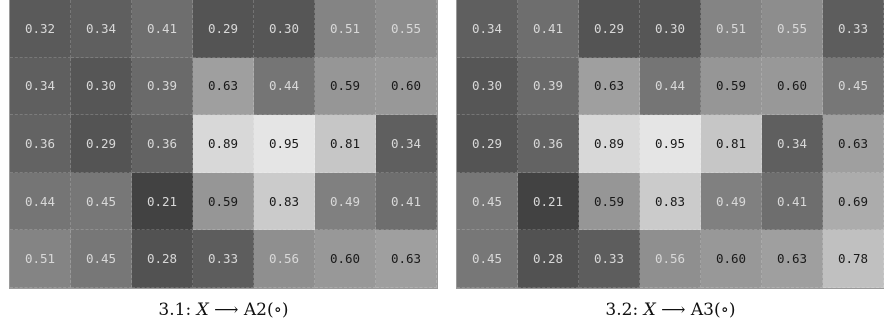 This screenshot has width=884, height=333. I want to click on panel-caption: 3.1: X ⟶ A2(∘), so click(223, 310).